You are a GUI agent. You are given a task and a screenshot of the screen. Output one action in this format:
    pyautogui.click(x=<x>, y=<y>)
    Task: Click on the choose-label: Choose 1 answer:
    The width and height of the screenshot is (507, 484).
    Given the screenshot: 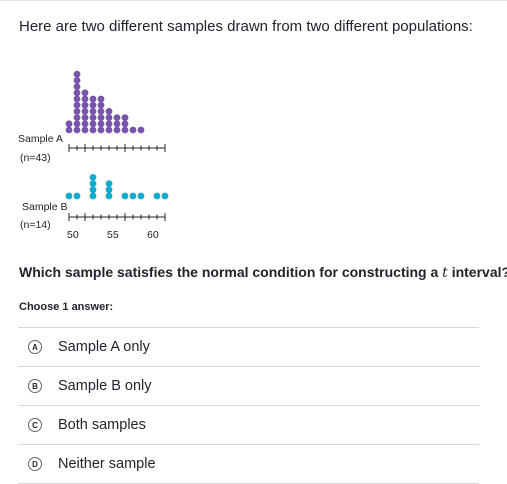 What is the action you would take?
    pyautogui.click(x=66, y=307)
    